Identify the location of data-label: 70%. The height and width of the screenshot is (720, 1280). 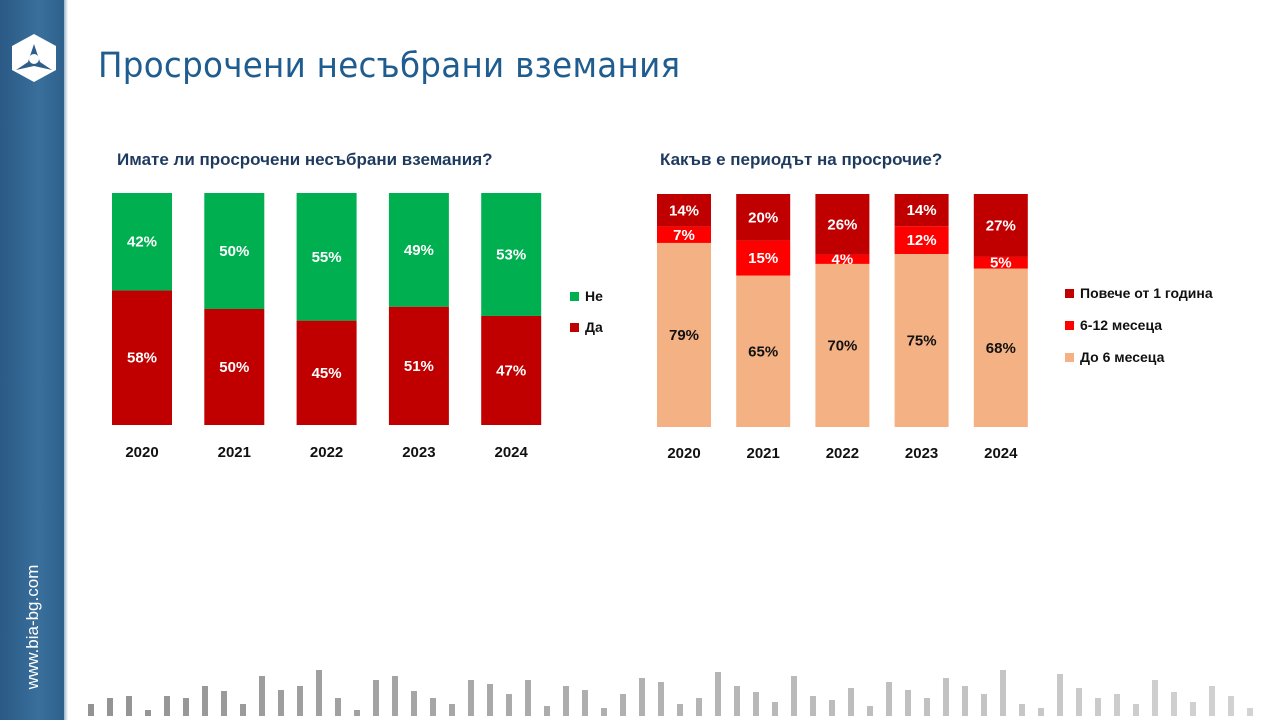
(842, 345).